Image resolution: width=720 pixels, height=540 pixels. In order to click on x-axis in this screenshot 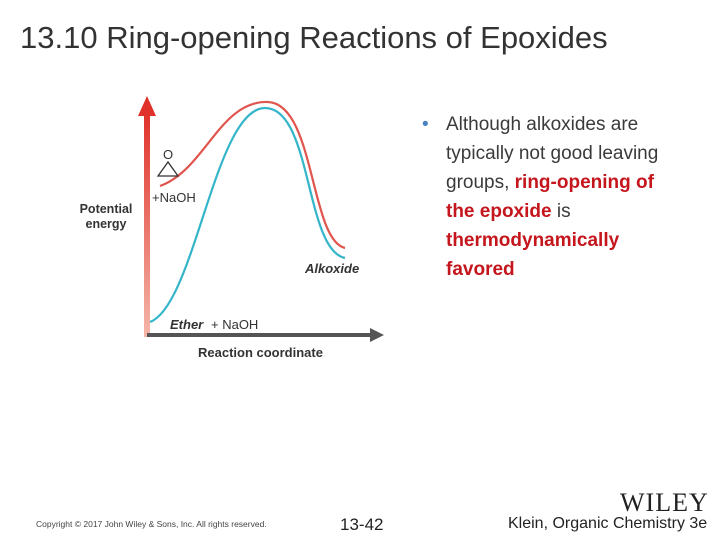, I will do `click(259, 335)`.